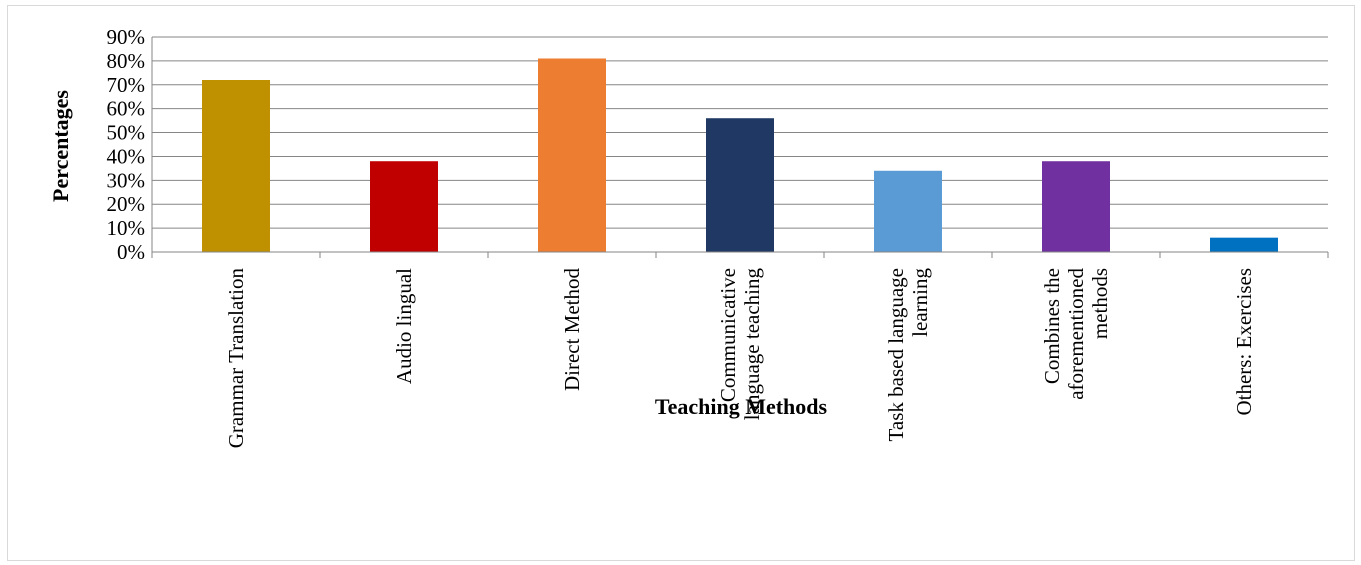 The image size is (1361, 565). I want to click on x-category-label: Direct Method, so click(572, 330).